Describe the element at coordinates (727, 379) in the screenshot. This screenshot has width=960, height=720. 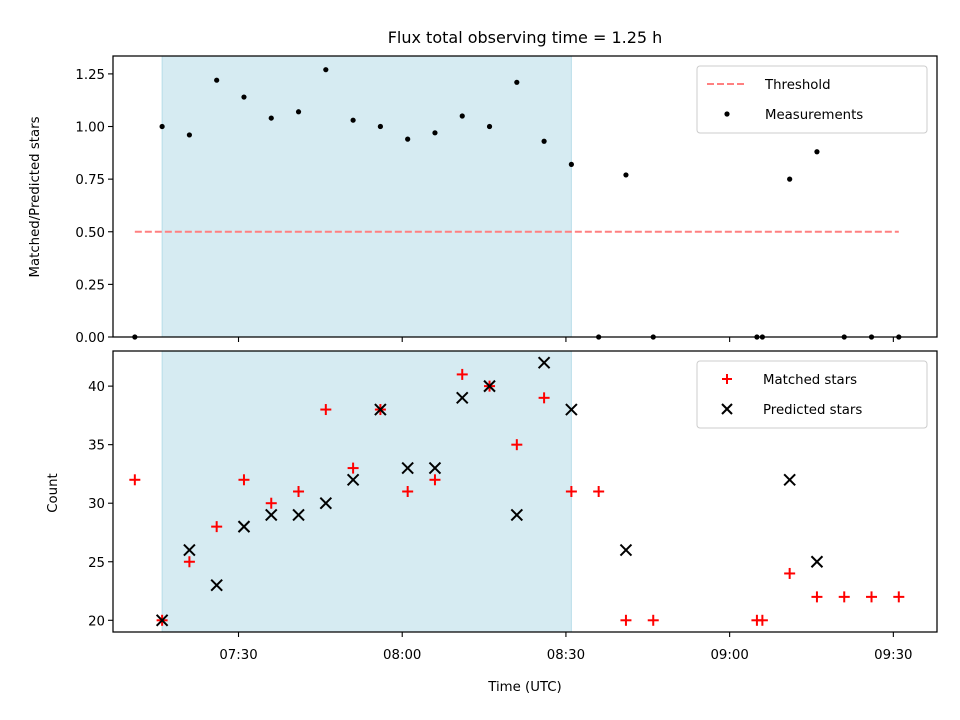
I see `legend-matched-swatch` at that location.